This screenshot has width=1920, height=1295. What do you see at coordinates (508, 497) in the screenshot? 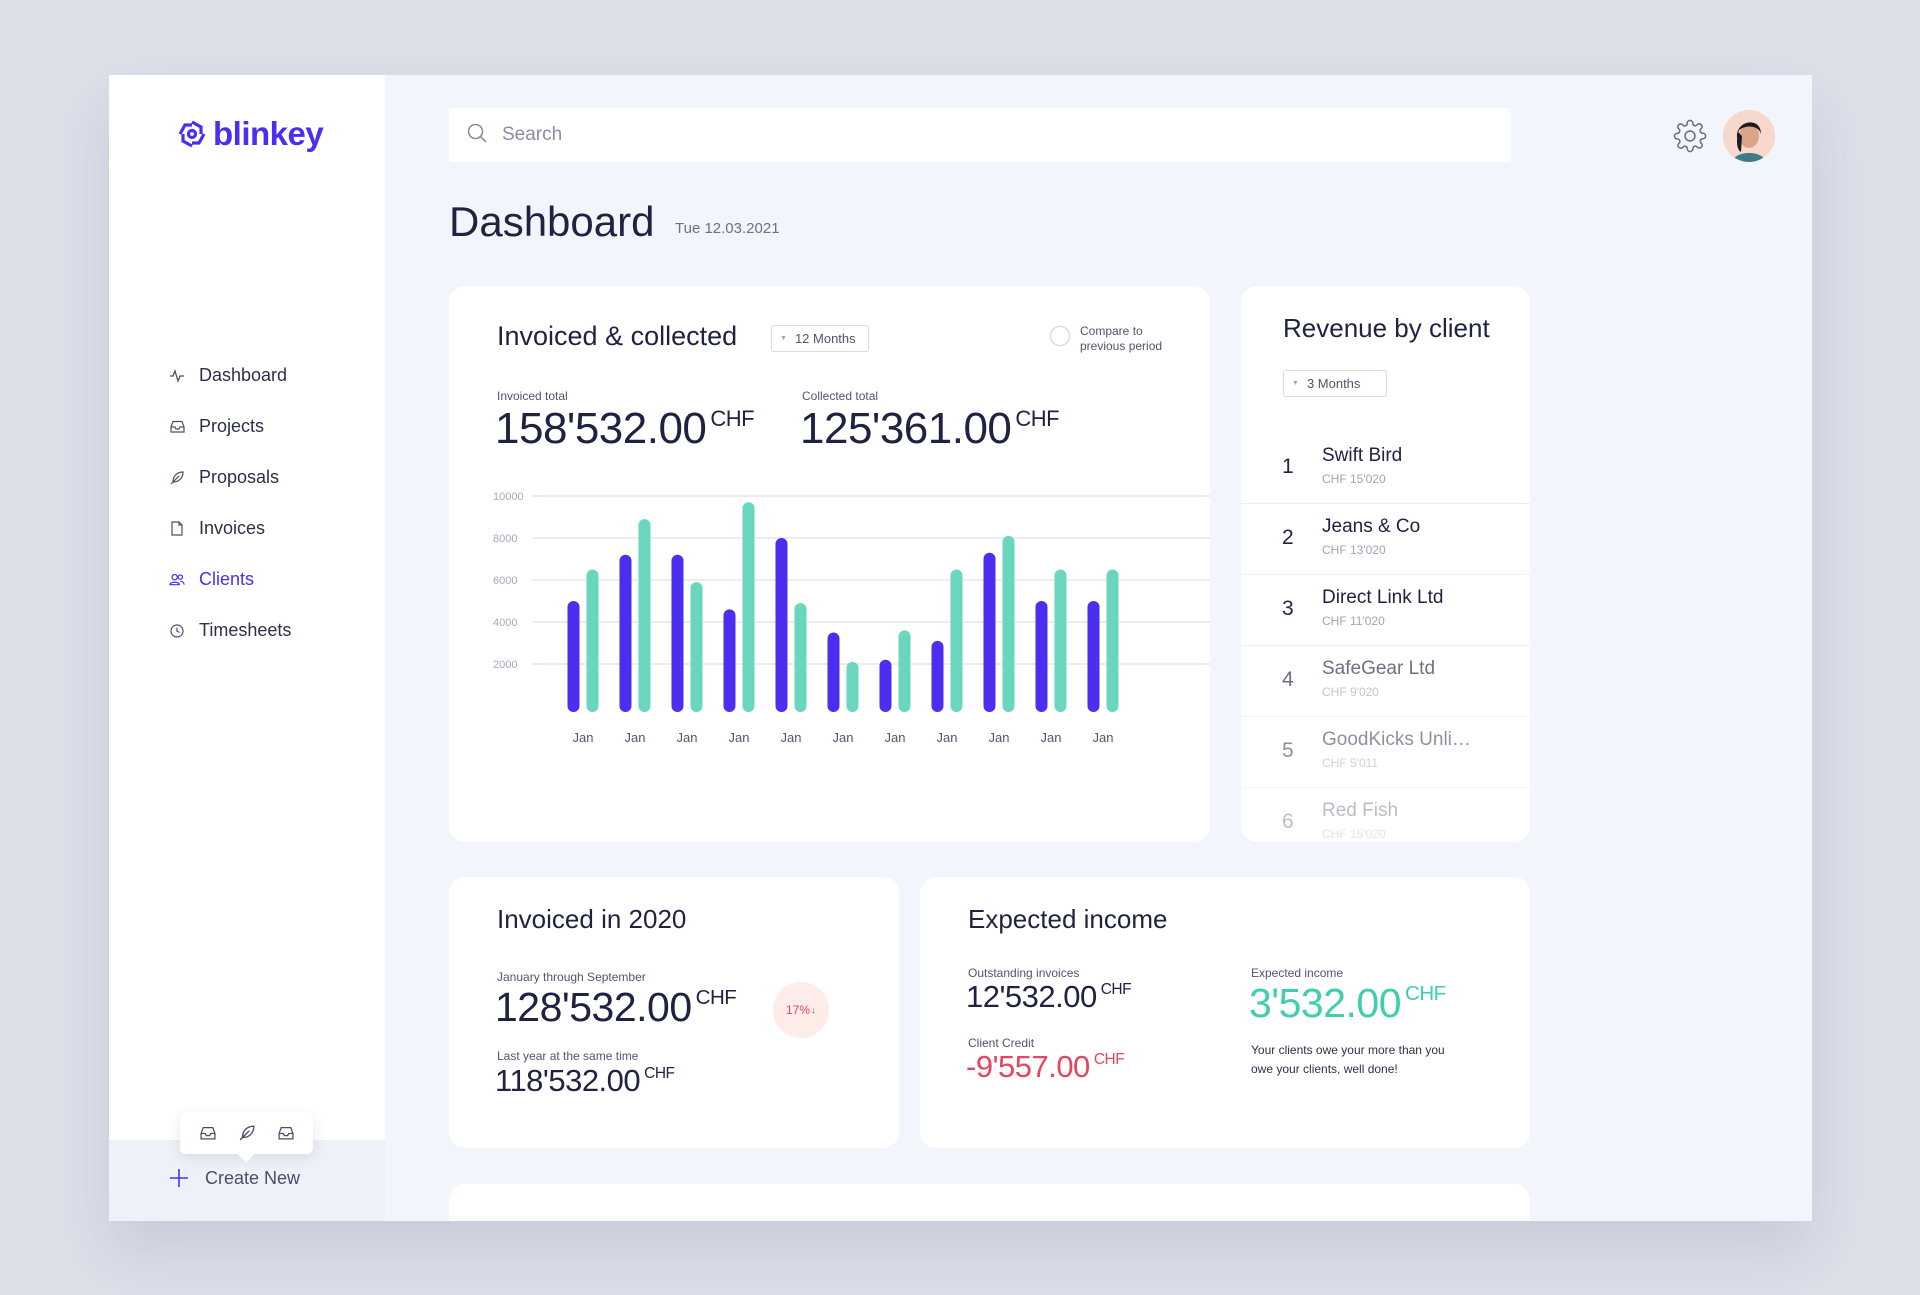
I see `y-tick-label: 10000` at bounding box center [508, 497].